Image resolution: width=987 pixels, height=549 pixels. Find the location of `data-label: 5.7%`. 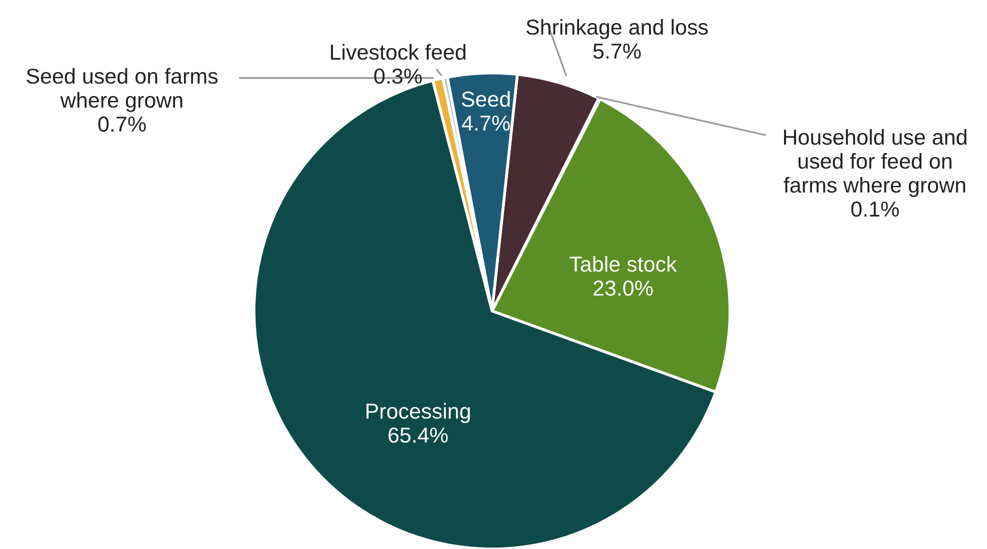

data-label: 5.7% is located at coordinates (617, 51).